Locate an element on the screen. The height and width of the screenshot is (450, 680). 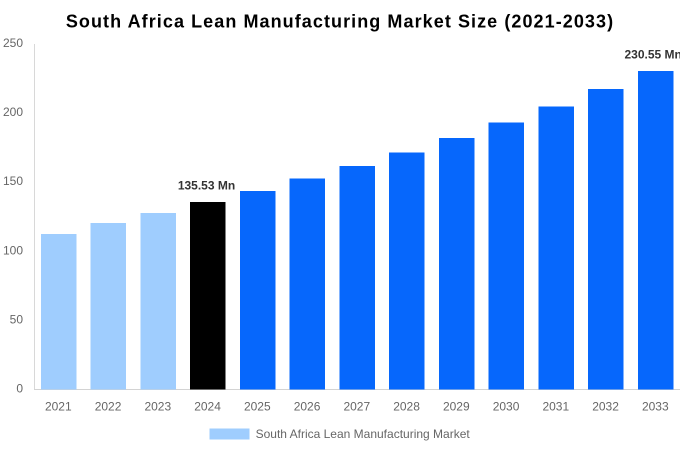
svg-text: 135.53 Mn is located at coordinates (206, 185).